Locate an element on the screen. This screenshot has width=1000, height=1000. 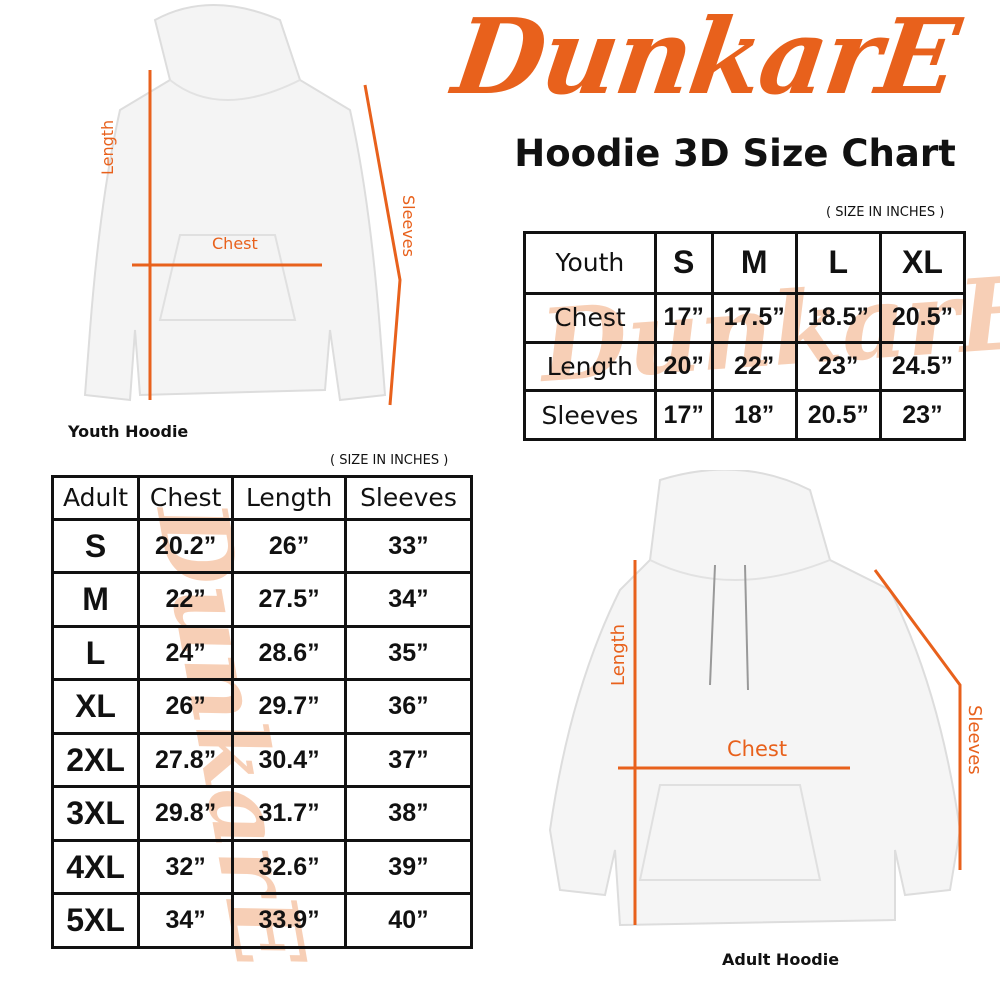
table-row: Length 20” 22” 23” 24.5” is located at coordinates (745, 366).